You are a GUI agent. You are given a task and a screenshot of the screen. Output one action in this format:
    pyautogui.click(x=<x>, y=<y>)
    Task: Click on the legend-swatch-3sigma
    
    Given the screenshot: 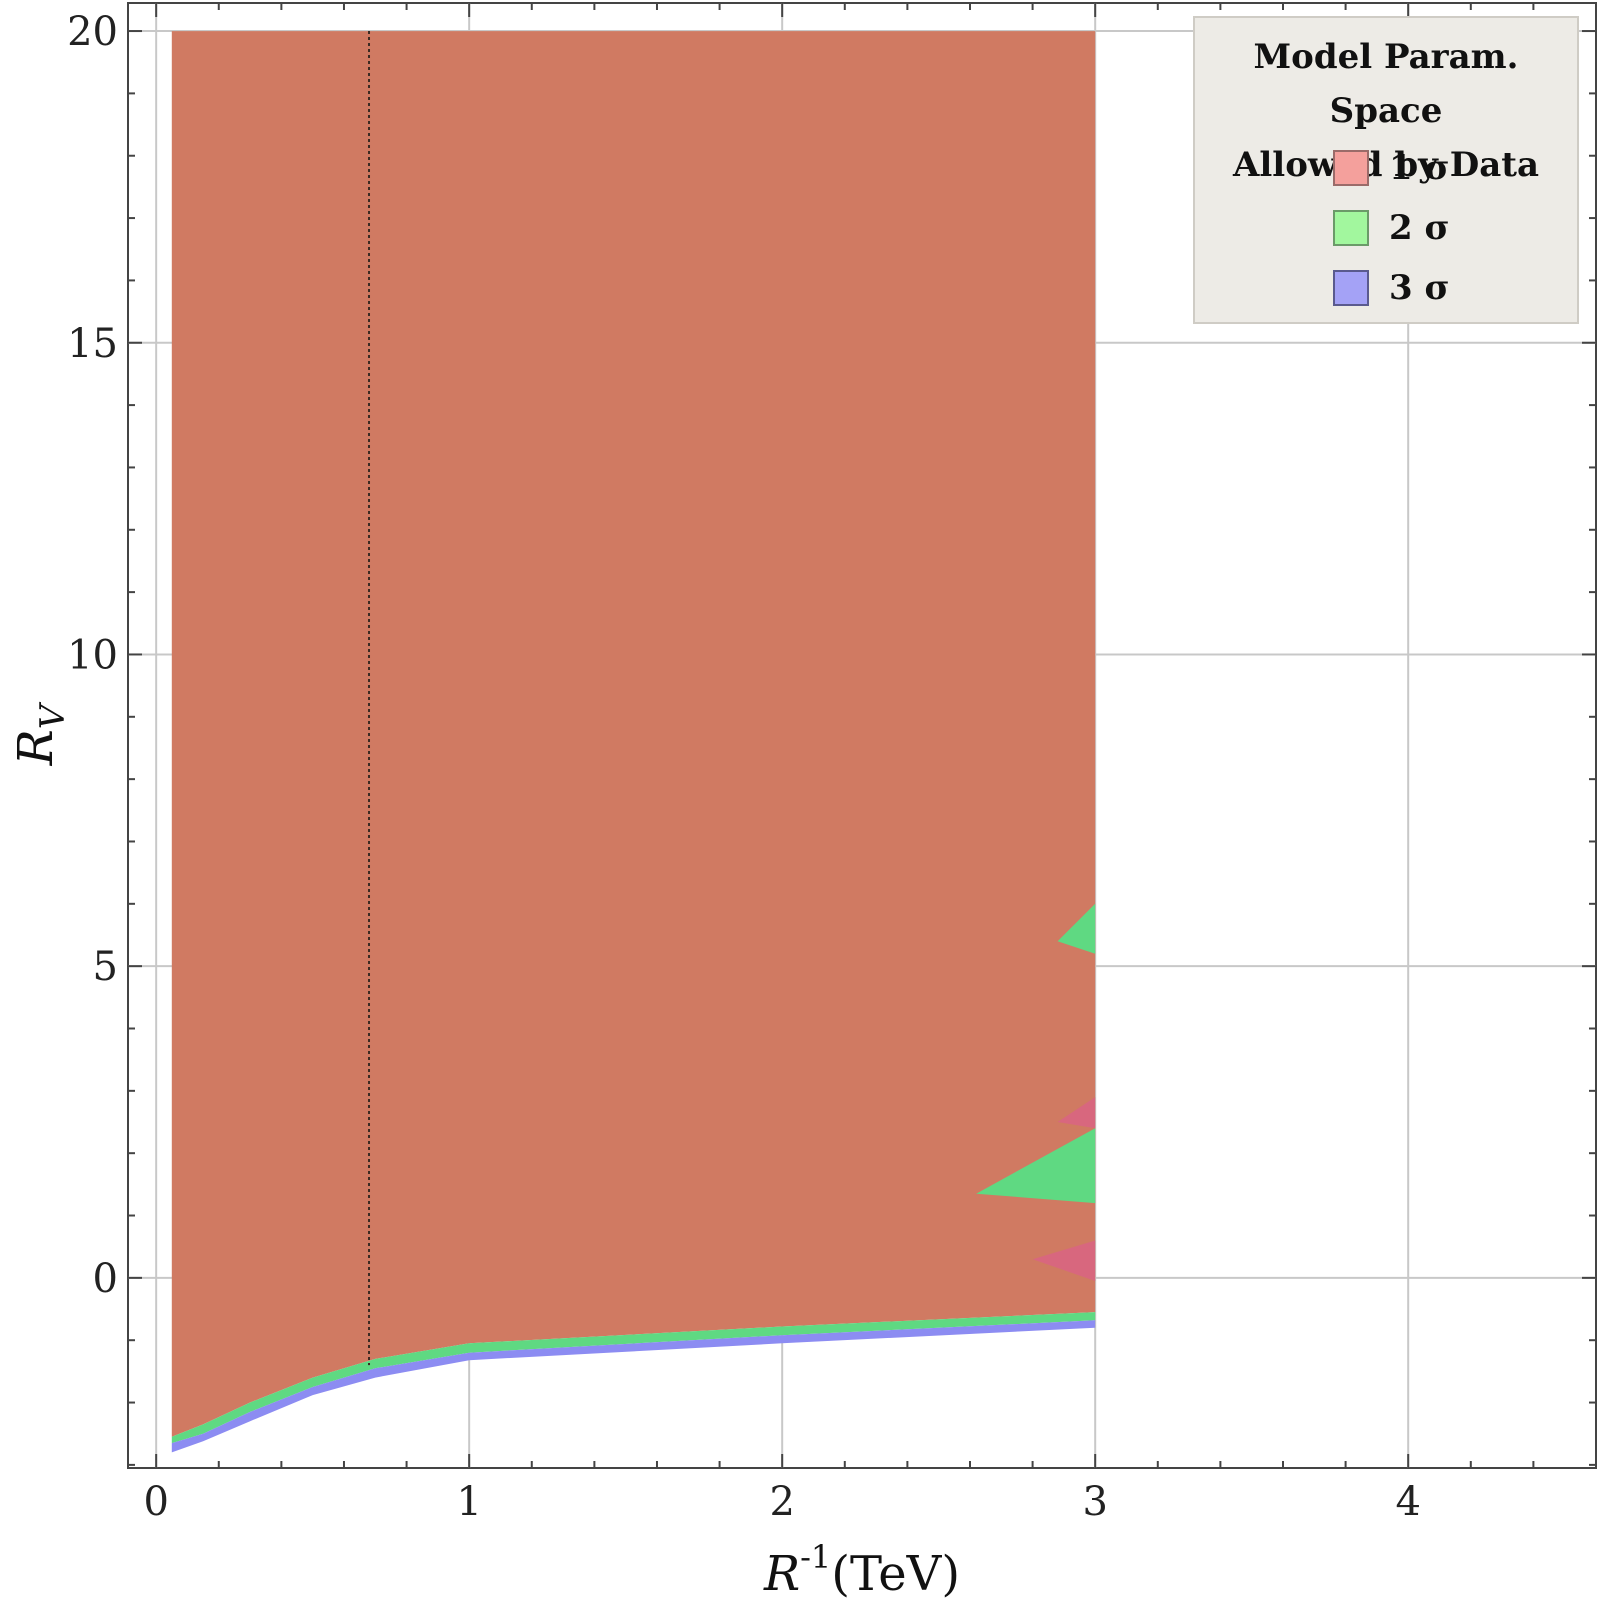 What is the action you would take?
    pyautogui.click(x=1351, y=288)
    